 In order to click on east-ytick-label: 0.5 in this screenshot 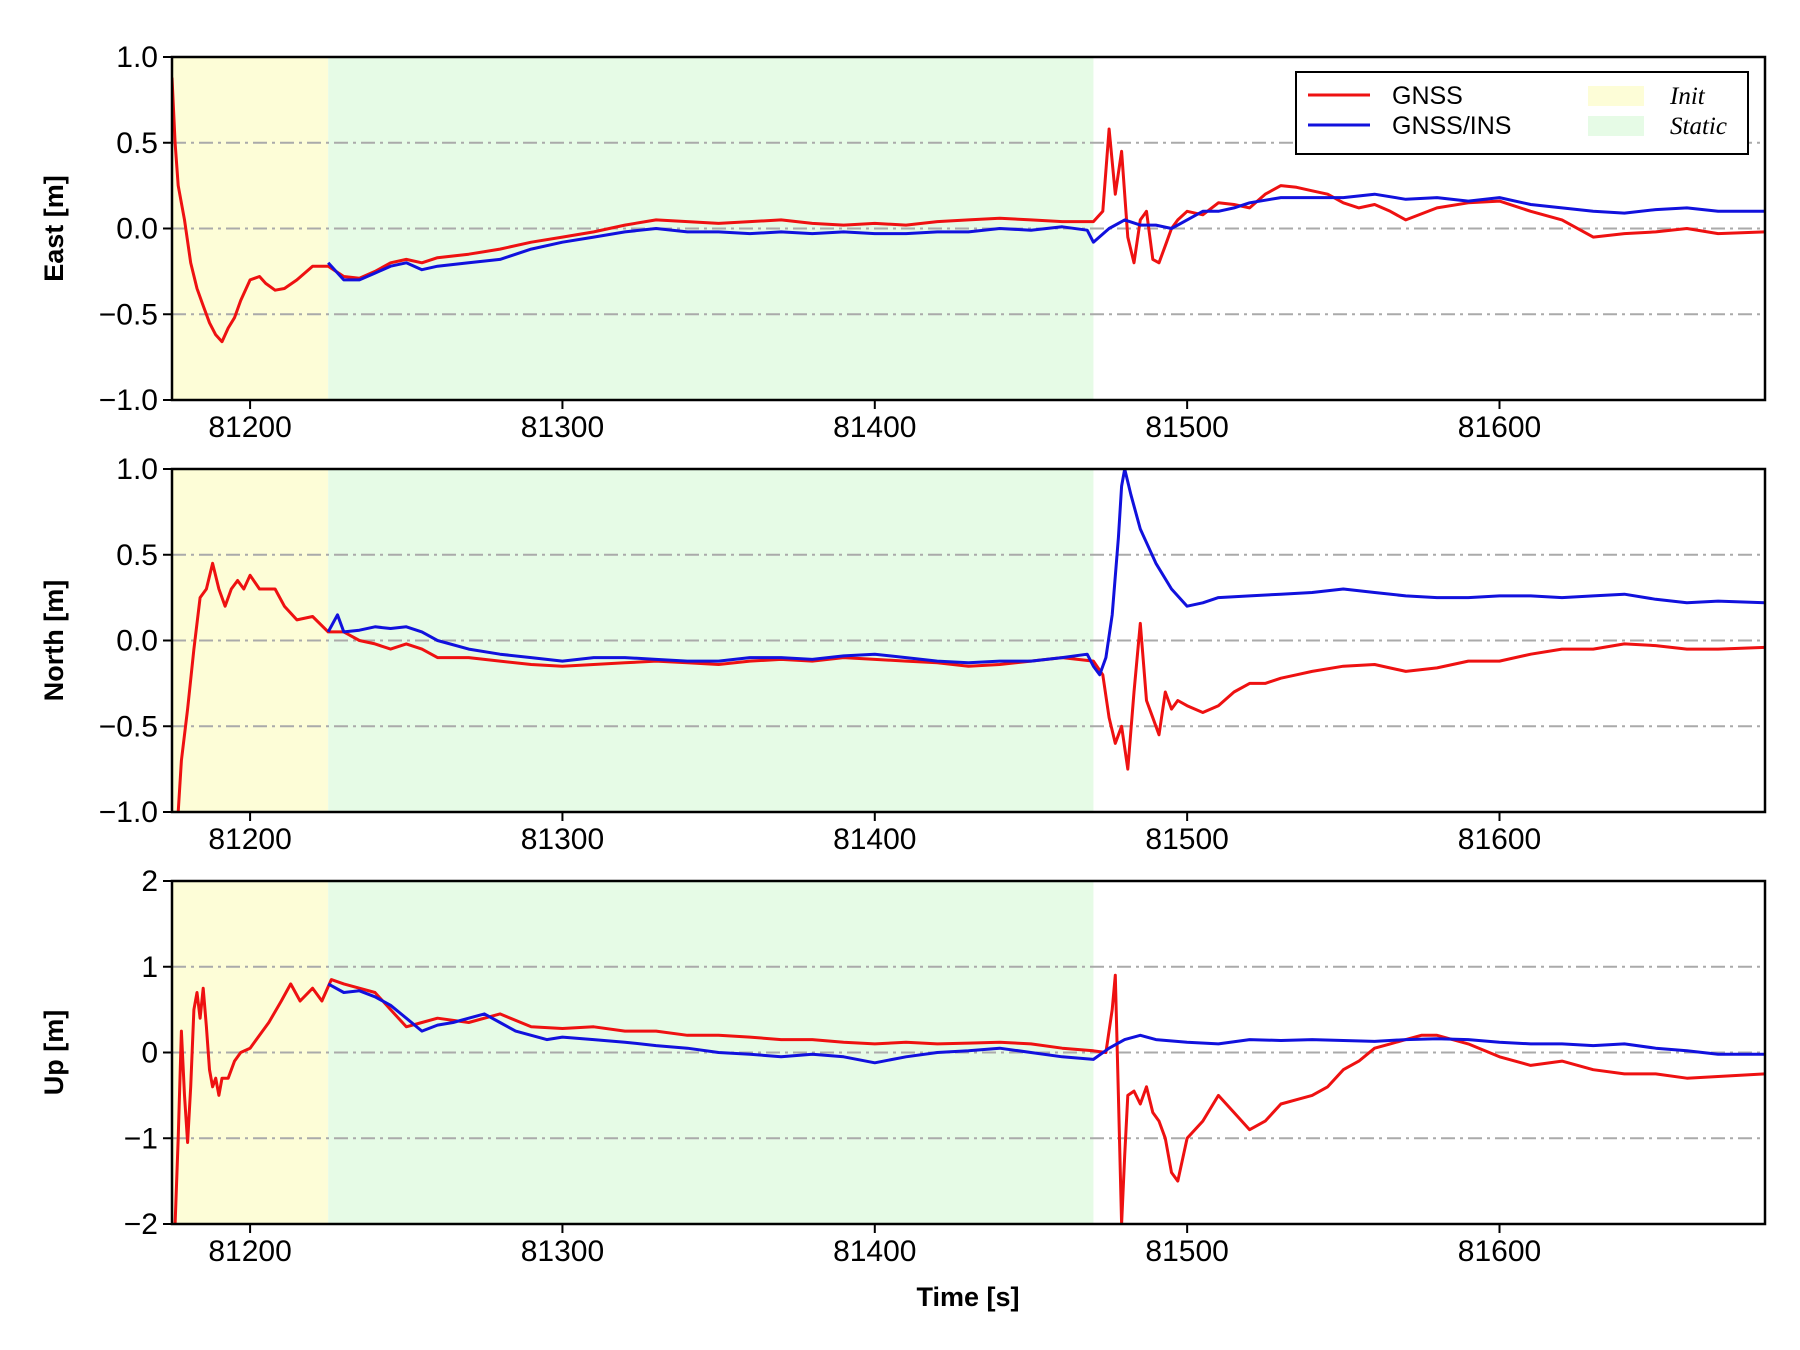, I will do `click(137, 143)`.